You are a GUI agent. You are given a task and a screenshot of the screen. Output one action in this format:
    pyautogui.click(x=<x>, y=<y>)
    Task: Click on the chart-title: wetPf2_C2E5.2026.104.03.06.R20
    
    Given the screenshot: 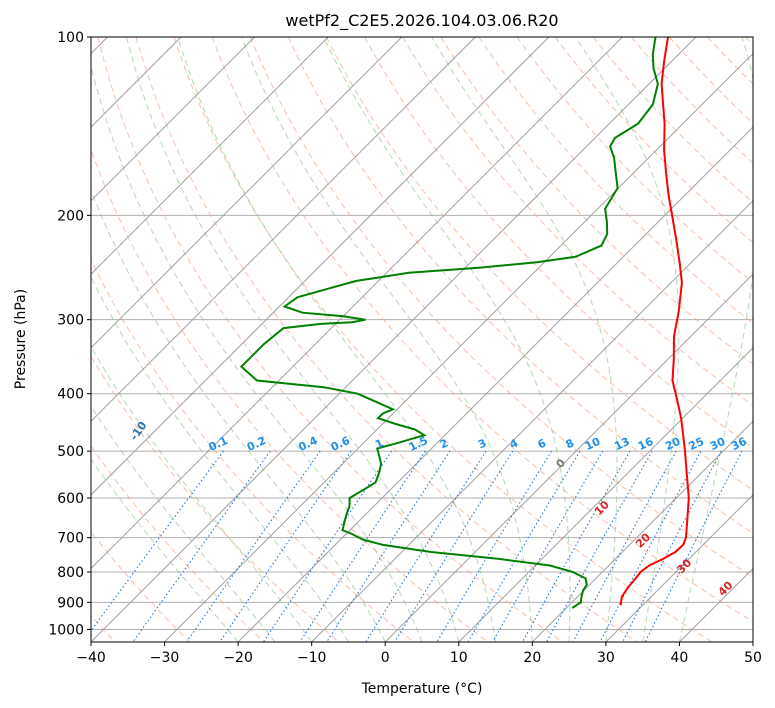 What is the action you would take?
    pyautogui.click(x=421, y=21)
    